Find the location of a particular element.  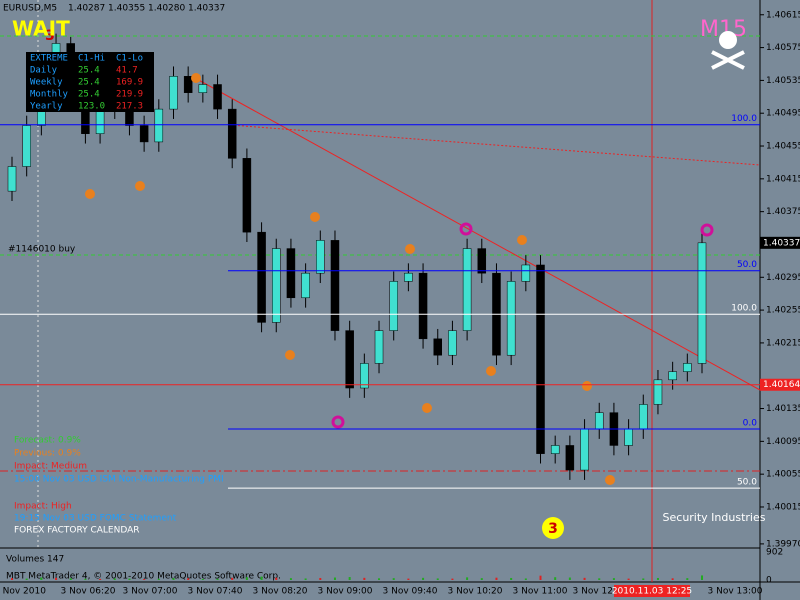

y-tick-label: 1.40535 is located at coordinates (783, 81).